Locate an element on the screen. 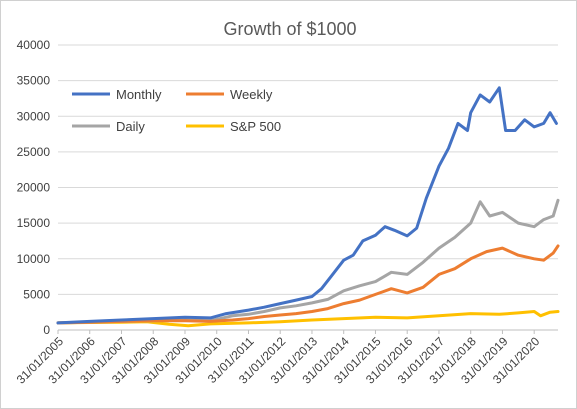 The height and width of the screenshot is (409, 577). legend-label: Daily is located at coordinates (130, 126).